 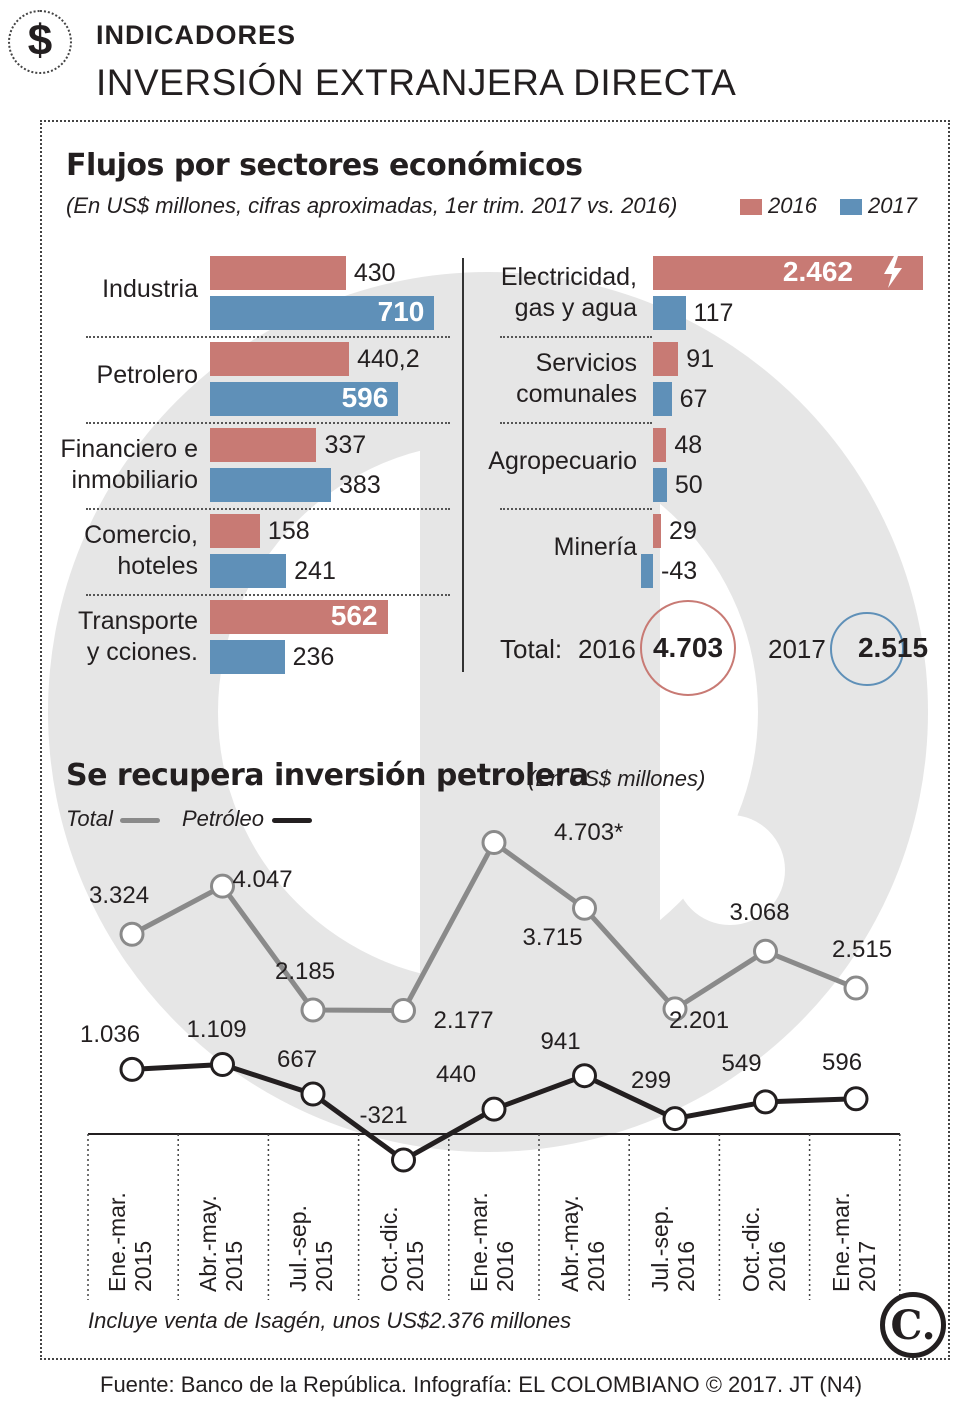 What do you see at coordinates (383, 1115) in the screenshot?
I see `line-data-label: -321` at bounding box center [383, 1115].